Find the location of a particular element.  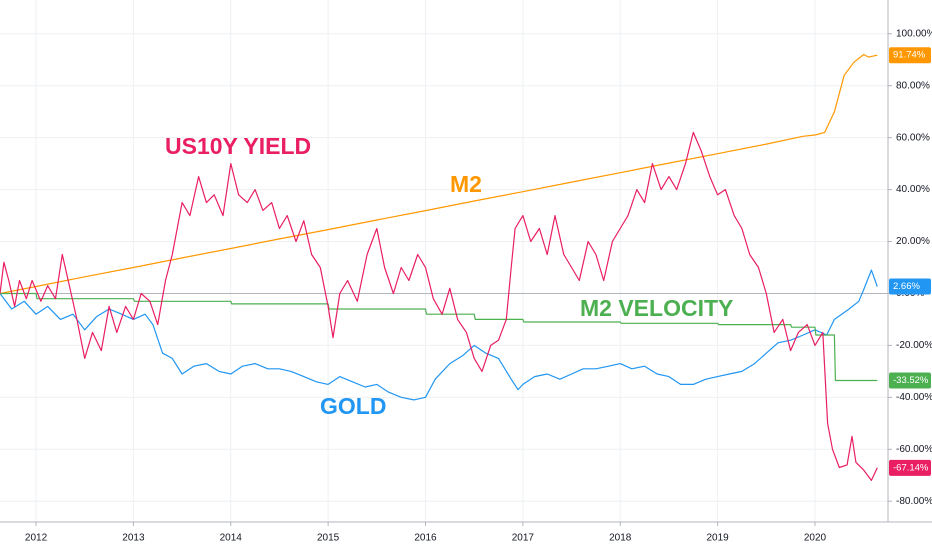

value-label: -67.14% is located at coordinates (911, 467).